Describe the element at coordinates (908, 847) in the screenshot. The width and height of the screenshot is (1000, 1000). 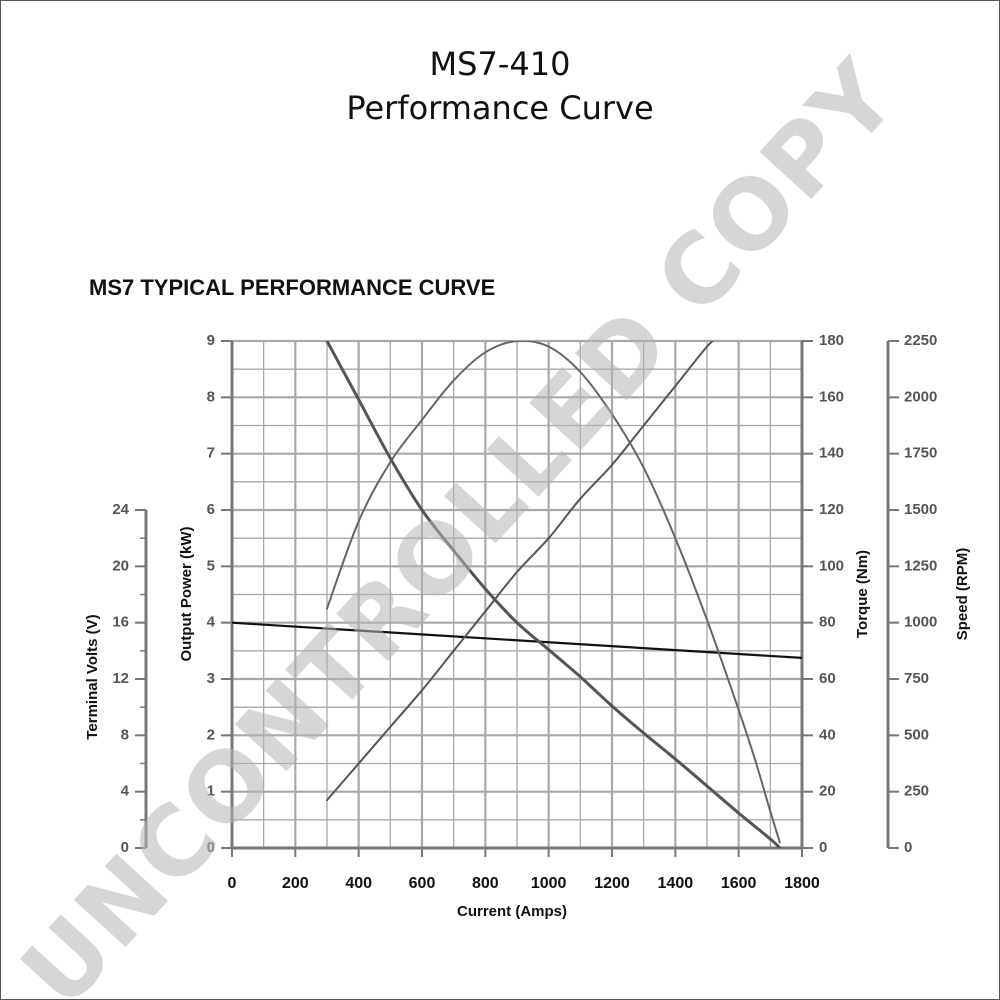
I see `speed-tick-label: 0` at that location.